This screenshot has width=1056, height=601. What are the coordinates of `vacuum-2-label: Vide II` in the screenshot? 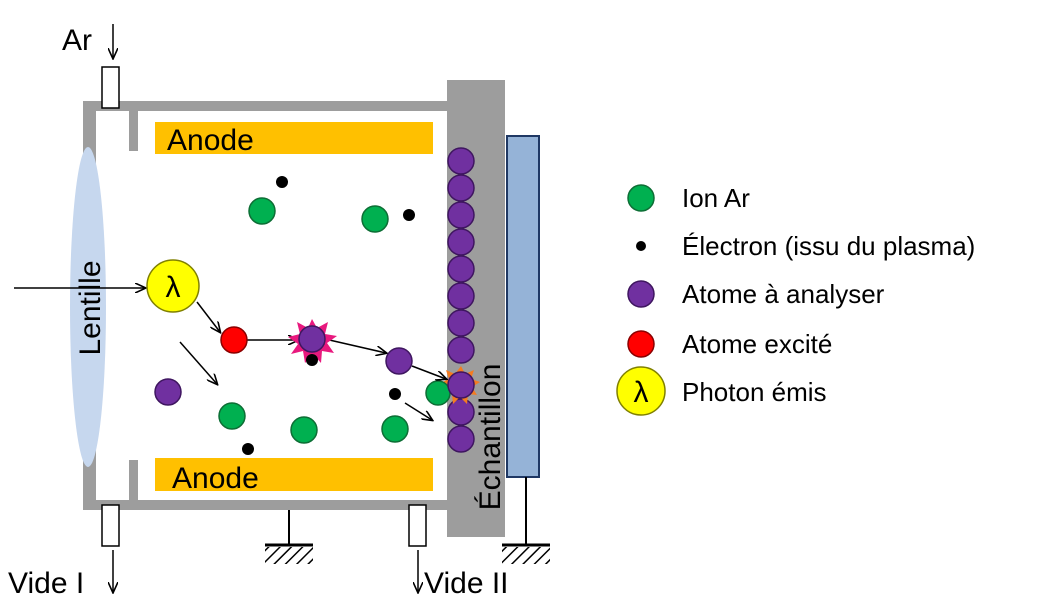 It's located at (466, 583).